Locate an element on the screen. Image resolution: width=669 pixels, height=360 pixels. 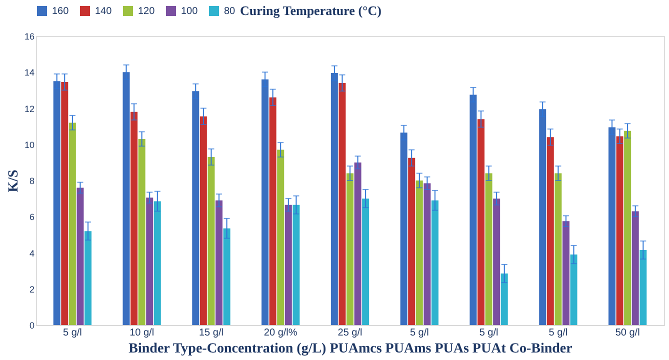
y-axis-title: K/S is located at coordinates (14, 181).